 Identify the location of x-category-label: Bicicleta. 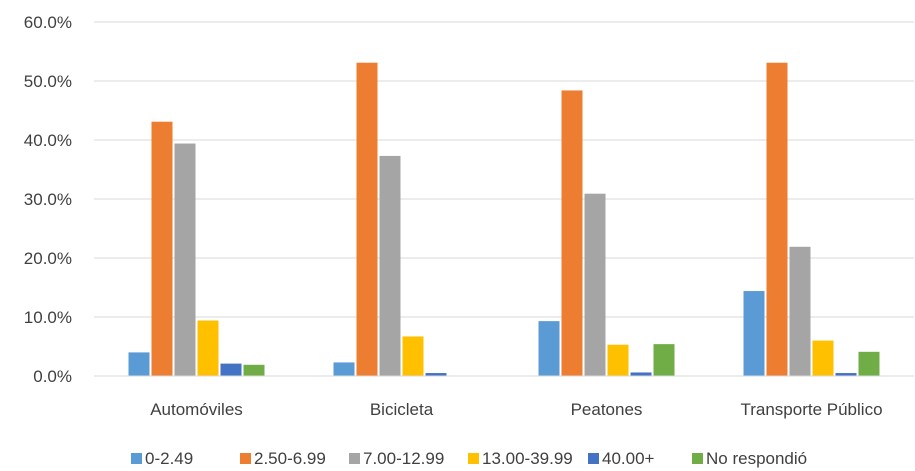
(402, 409).